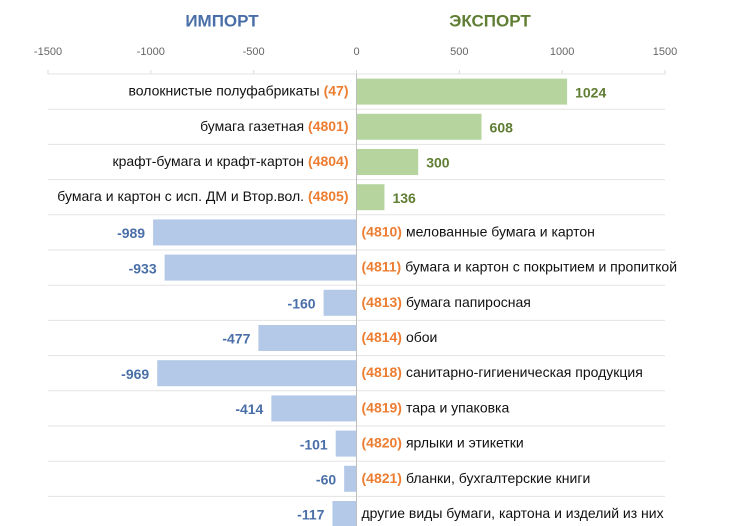 Image resolution: width=739 pixels, height=526 pixels. Describe the element at coordinates (326, 480) in the screenshot. I see `value-label: -60` at that location.